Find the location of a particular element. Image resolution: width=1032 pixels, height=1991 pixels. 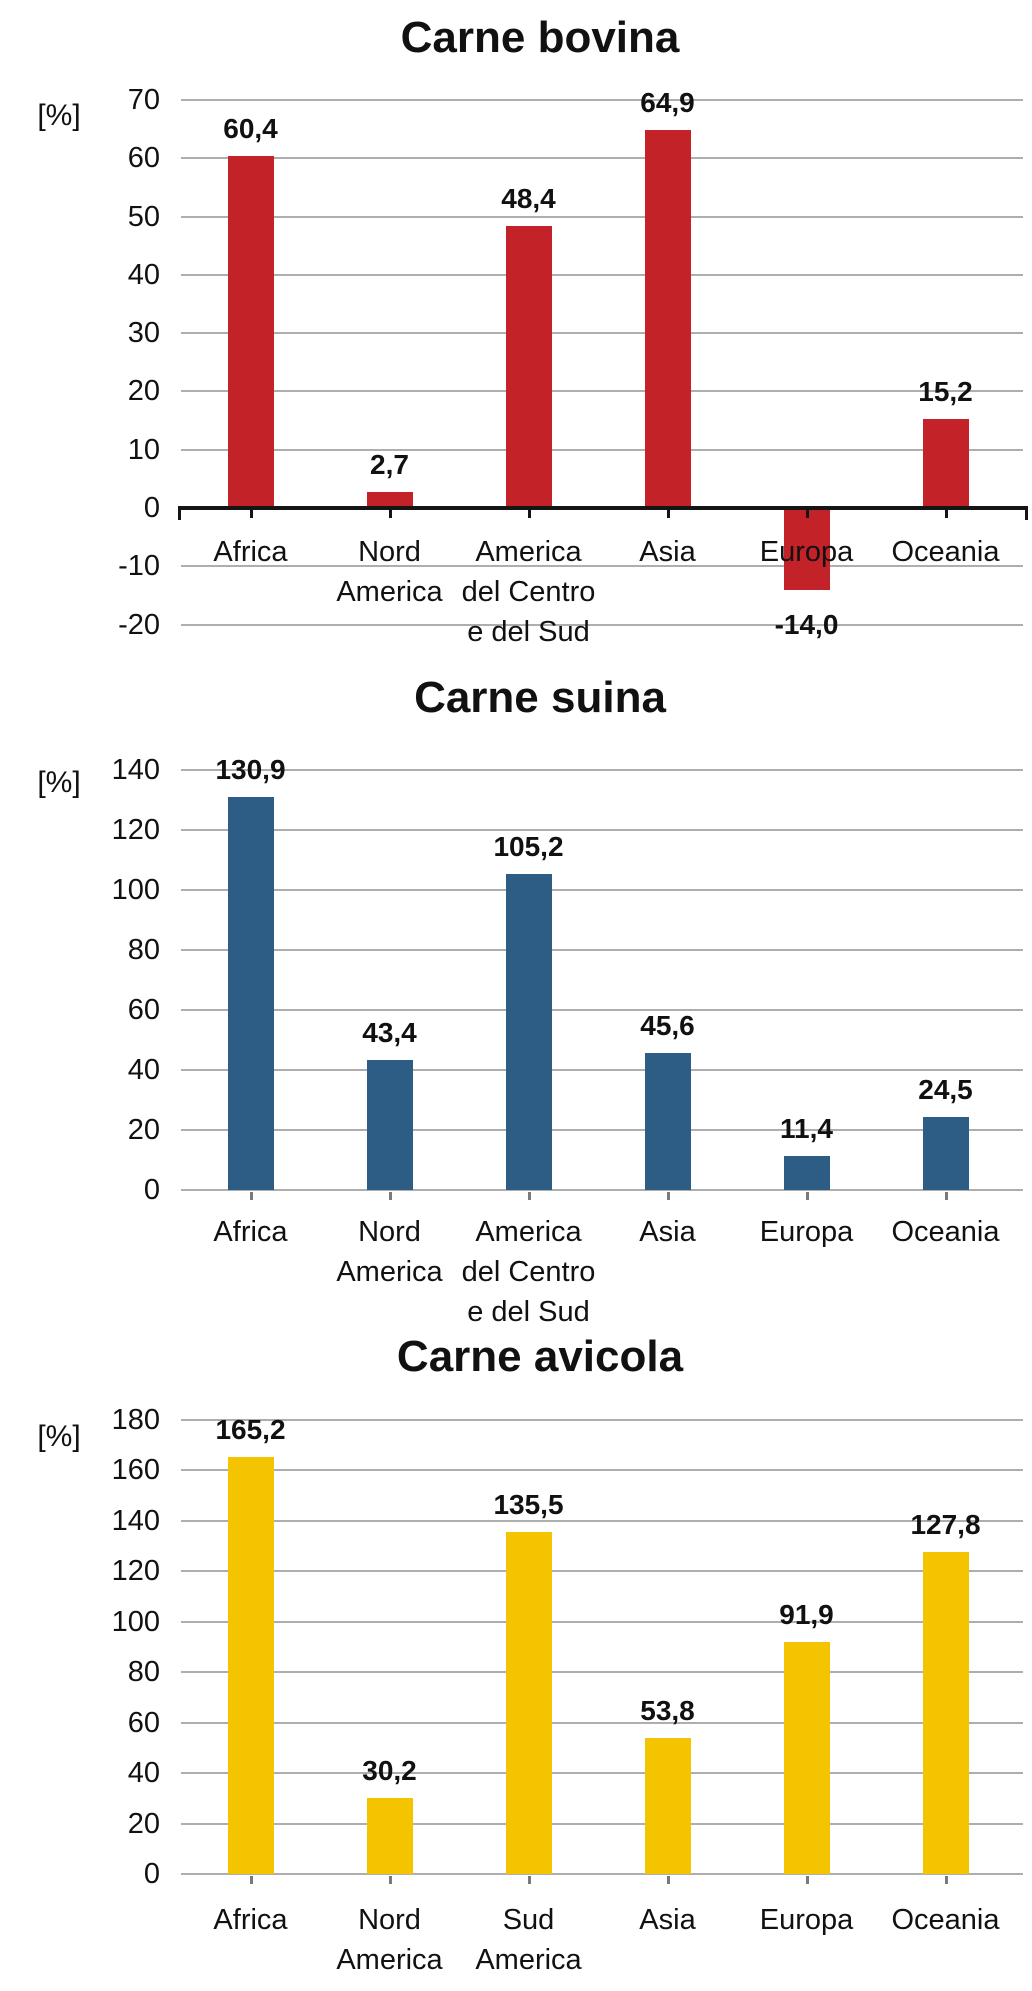

bar-value-label: 45,6 is located at coordinates (667, 1026).